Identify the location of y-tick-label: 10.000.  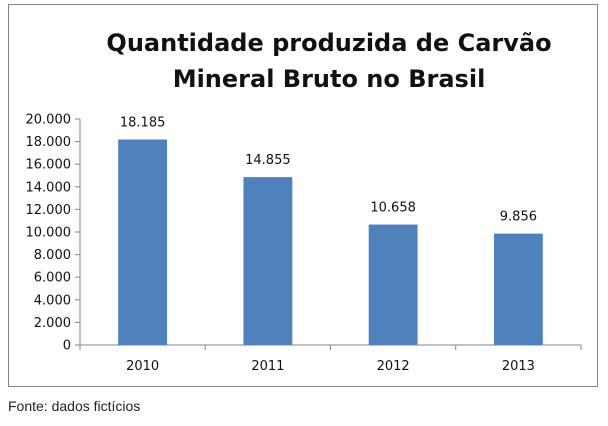
(49, 233).